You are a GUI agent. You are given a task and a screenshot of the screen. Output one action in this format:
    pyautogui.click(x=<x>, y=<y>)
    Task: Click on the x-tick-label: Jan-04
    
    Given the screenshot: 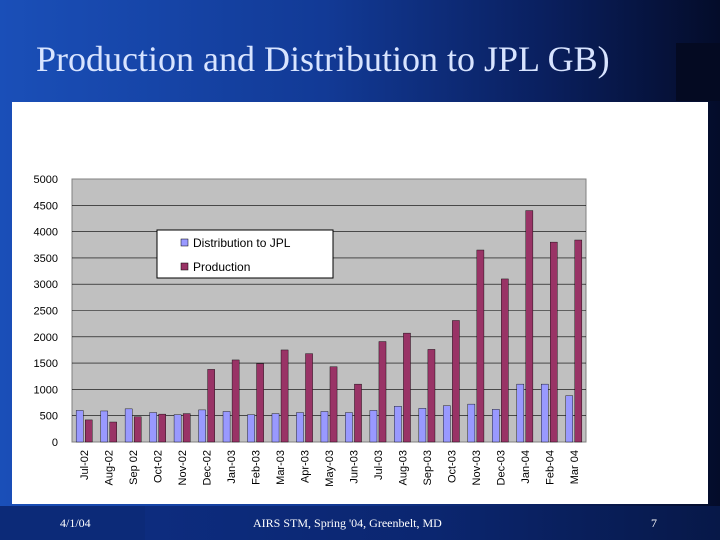 What is the action you would take?
    pyautogui.click(x=526, y=467)
    